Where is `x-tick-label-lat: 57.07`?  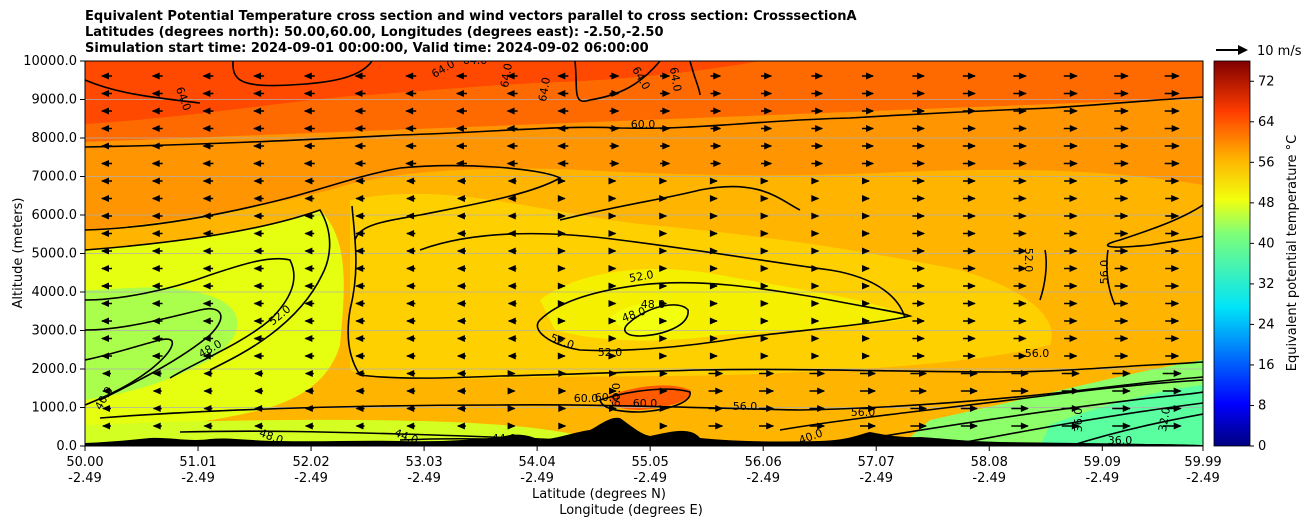 x-tick-label-lat: 57.07 is located at coordinates (876, 462).